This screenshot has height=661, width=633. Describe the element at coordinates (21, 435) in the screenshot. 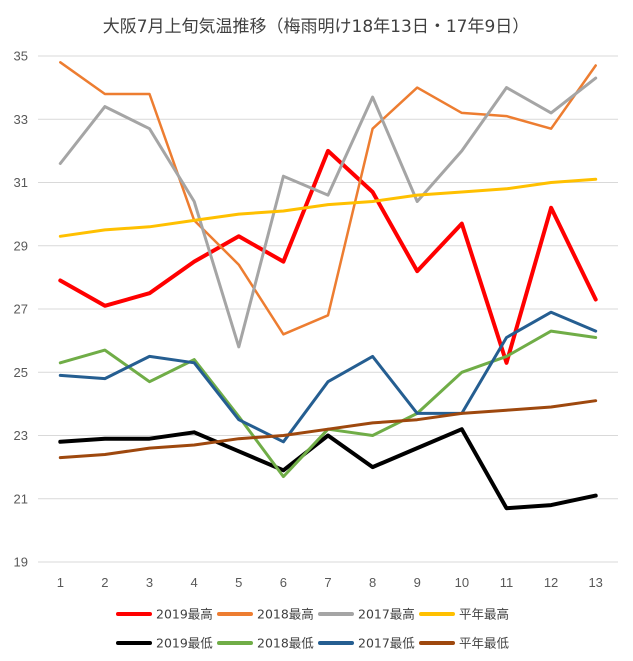

I see `y-tick-label: 23` at that location.